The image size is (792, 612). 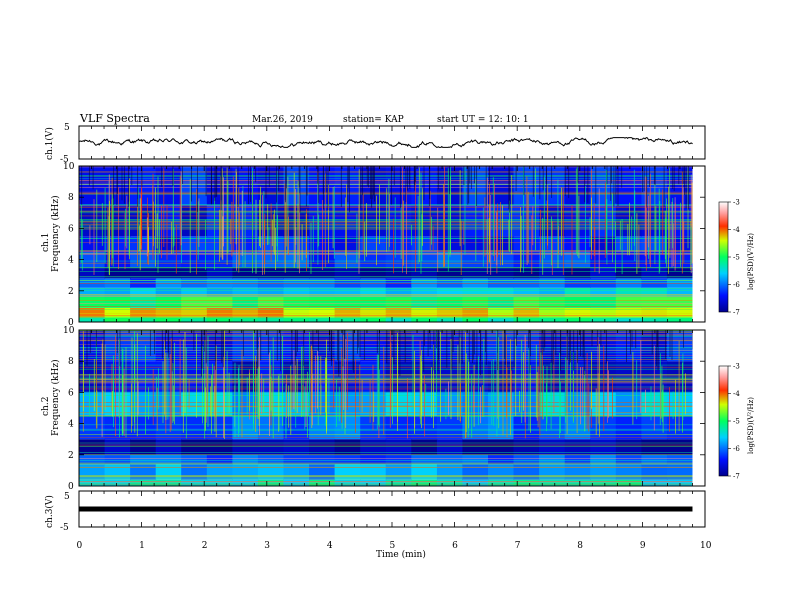 What do you see at coordinates (71, 261) in the screenshot?
I see `y-tick-label: 4` at bounding box center [71, 261].